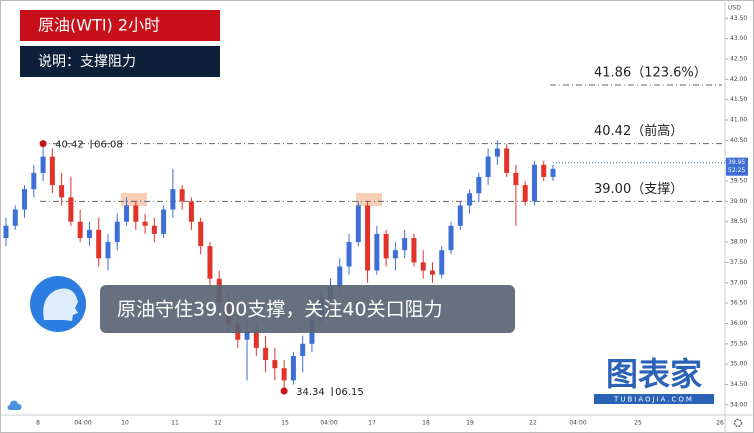 This screenshot has width=754, height=433. What do you see at coordinates (175, 423) in the screenshot?
I see `x-tick-label: 11` at bounding box center [175, 423].